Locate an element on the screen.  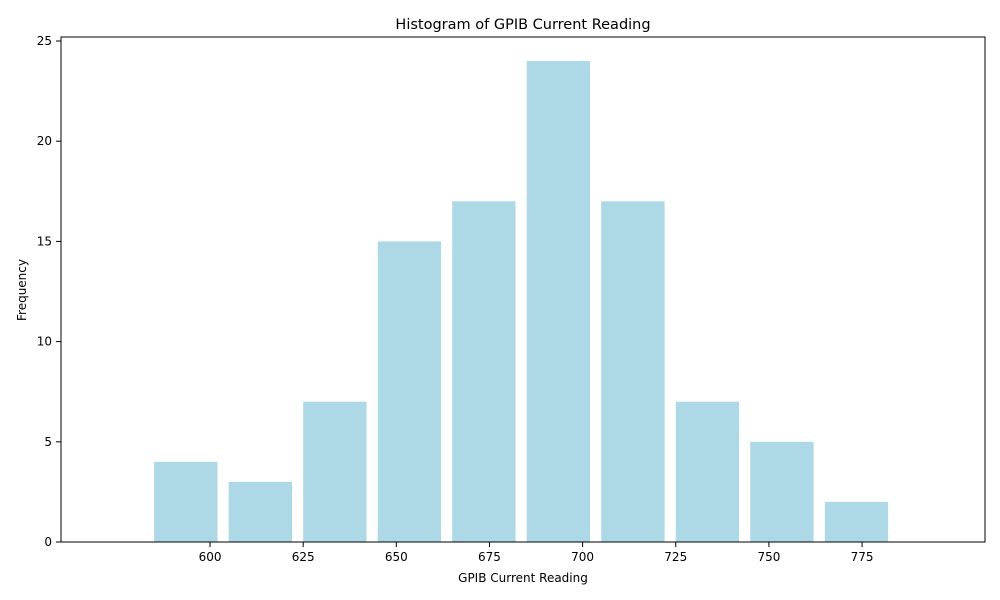
y-tick-label: 10 is located at coordinates (44, 342).